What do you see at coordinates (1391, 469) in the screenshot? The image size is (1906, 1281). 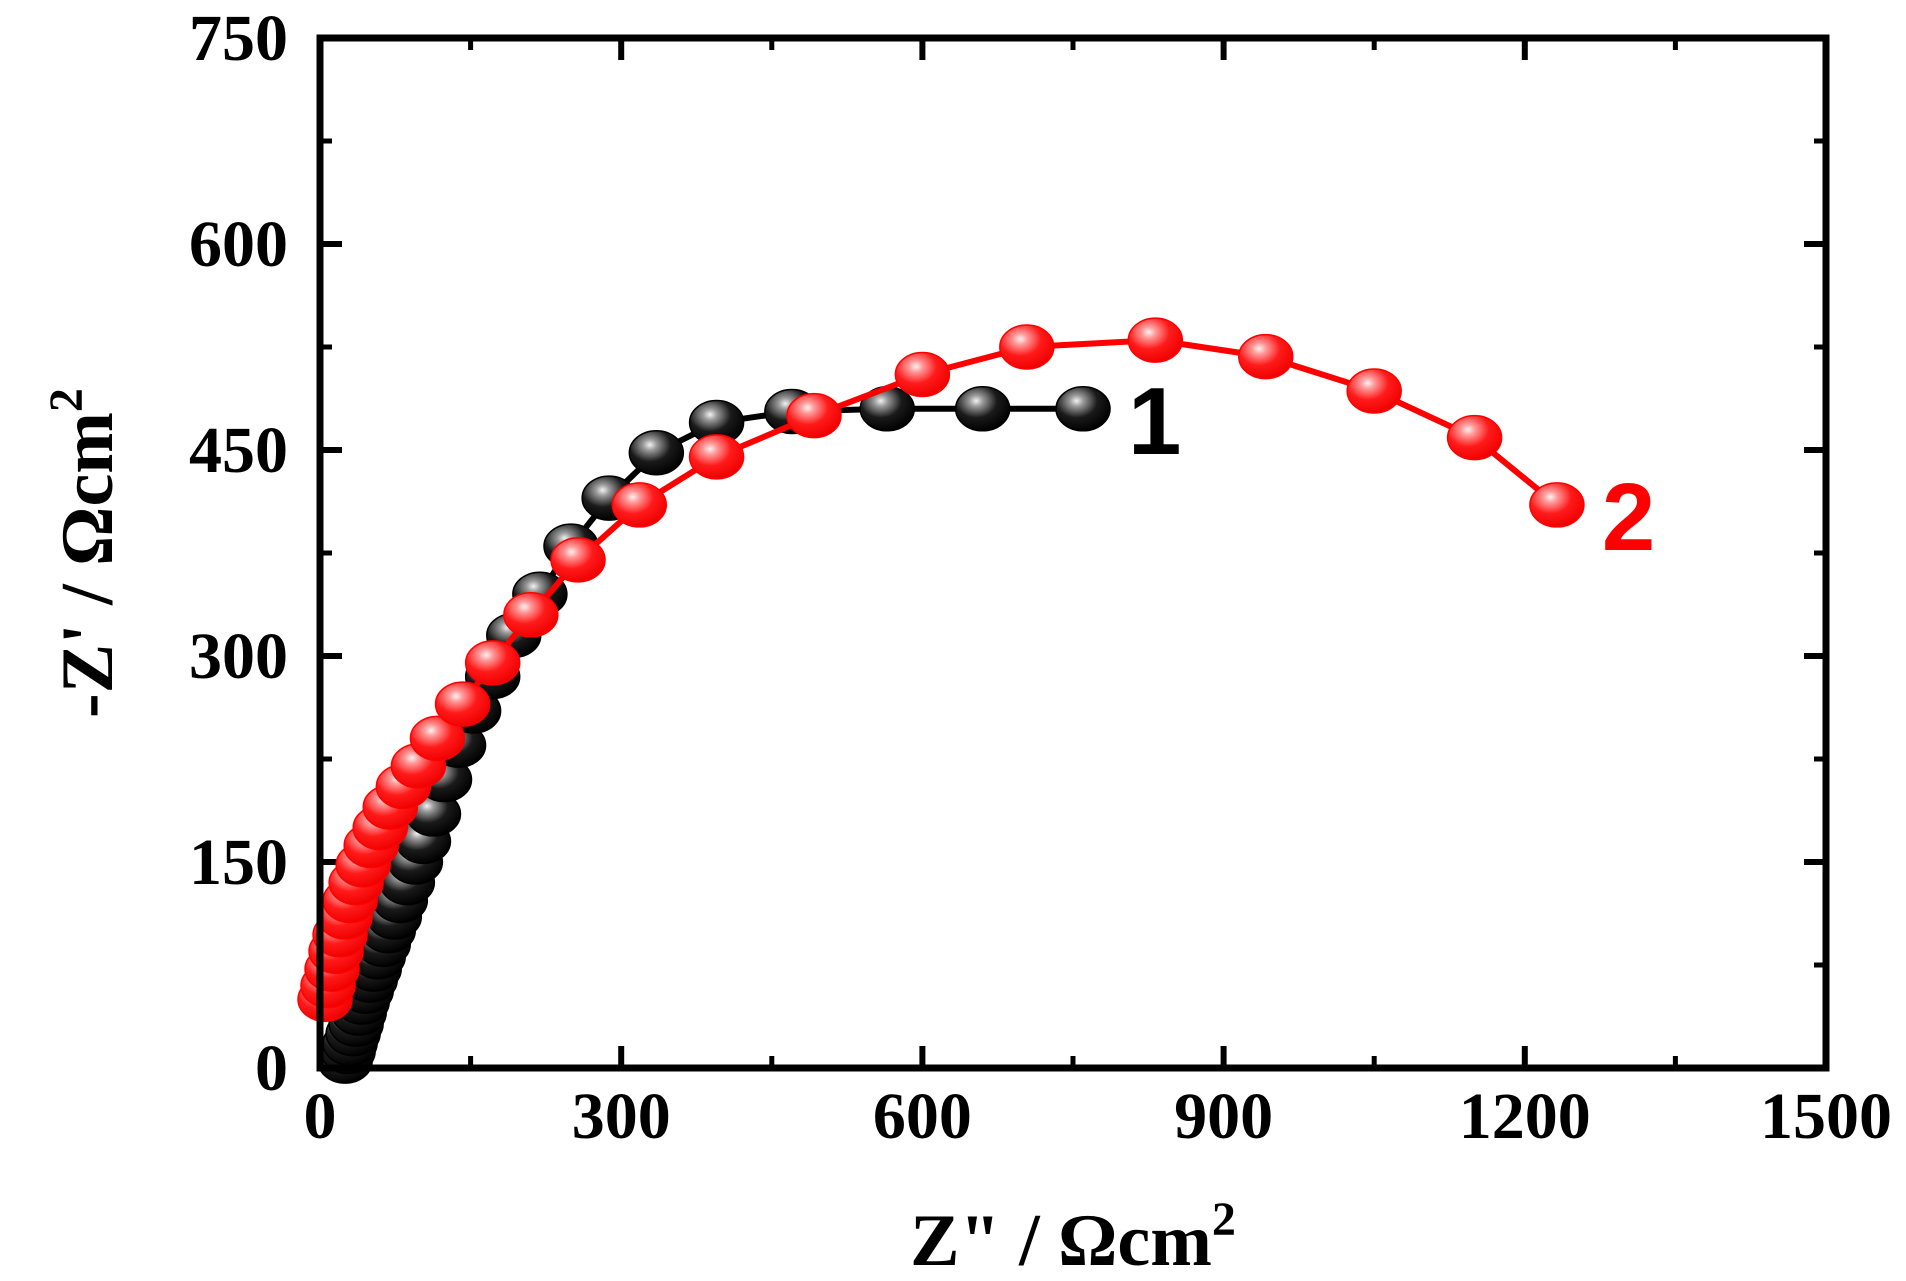 I see `series-annotations: 12` at bounding box center [1391, 469].